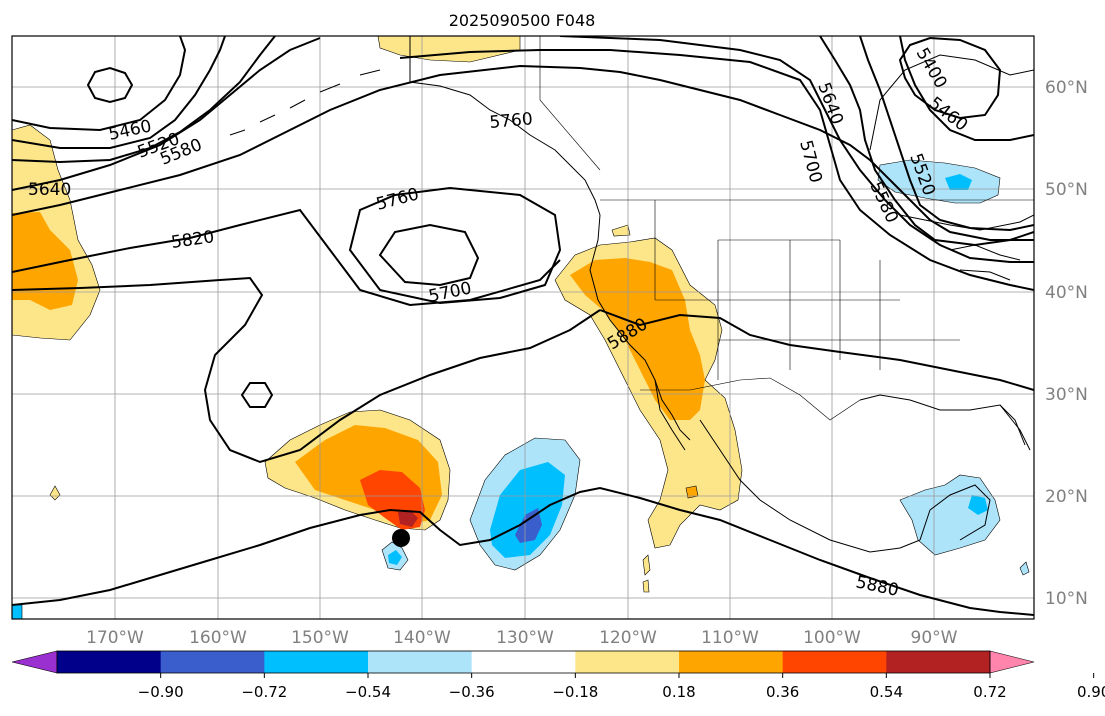 The image size is (1105, 716). I want to click on colorbar-tick-label: −0.90, so click(161, 692).